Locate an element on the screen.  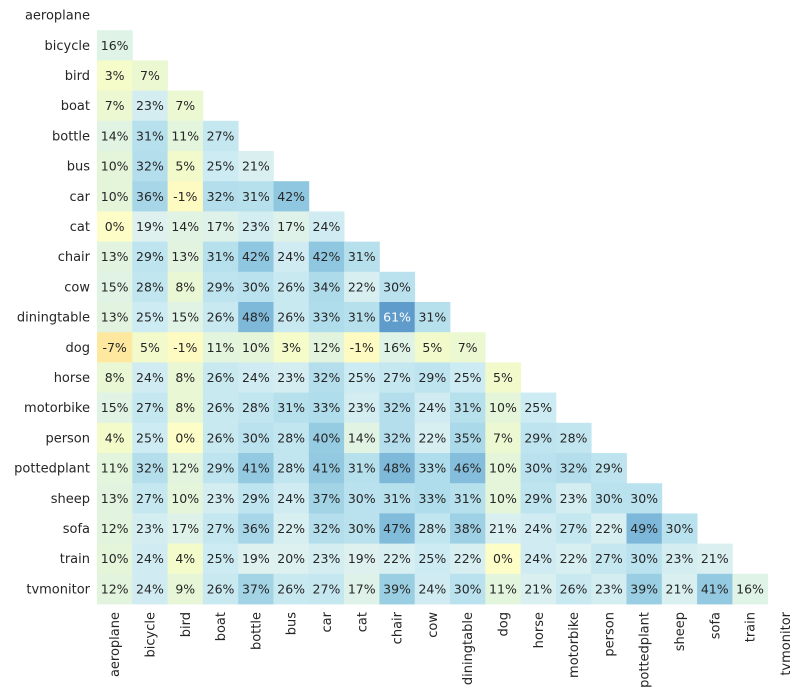
cell-boat-bird is located at coordinates (185, 106).